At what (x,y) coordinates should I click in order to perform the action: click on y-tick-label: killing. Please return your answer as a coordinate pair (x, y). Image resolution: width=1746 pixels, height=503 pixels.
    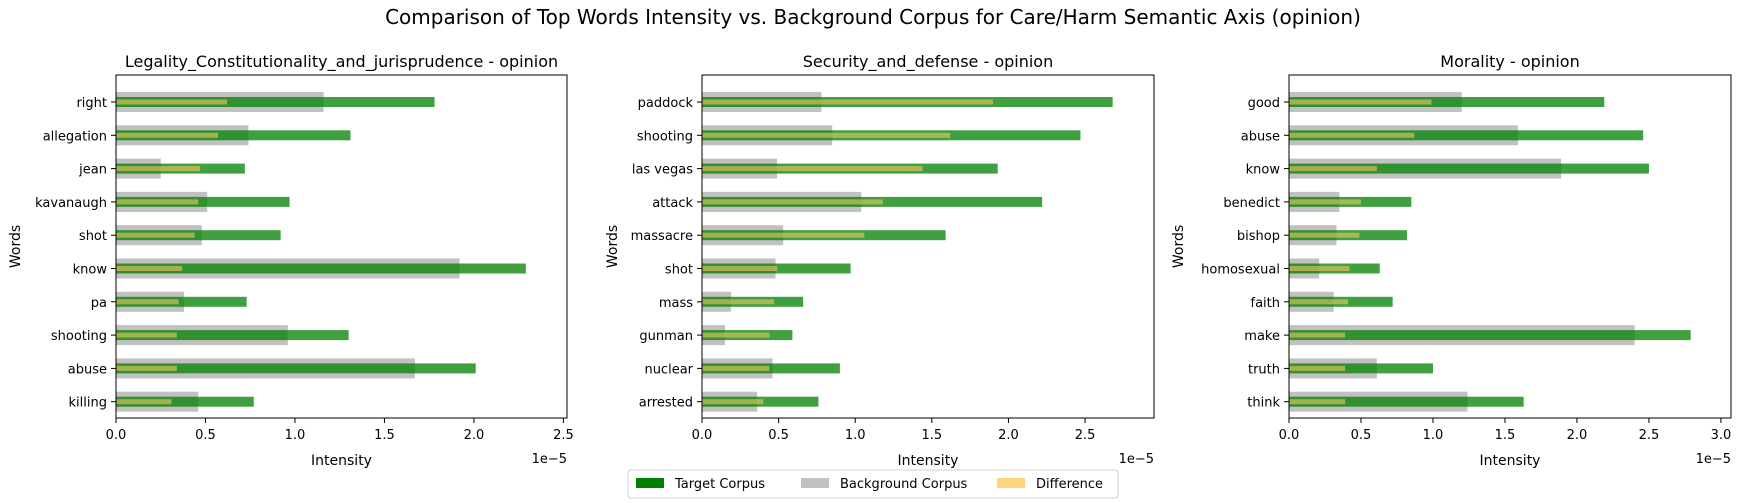
    Looking at the image, I should click on (88, 403).